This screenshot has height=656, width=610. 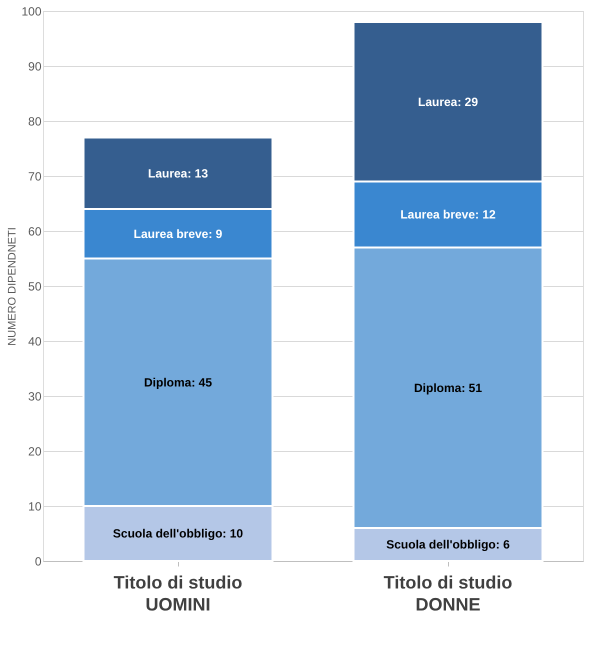 What do you see at coordinates (35, 451) in the screenshot?
I see `y-tick-label: 20` at bounding box center [35, 451].